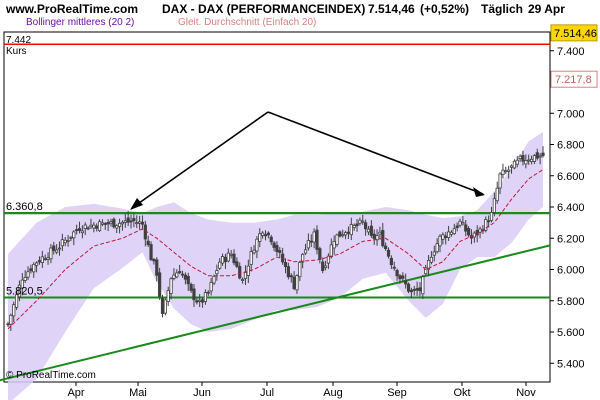 Image resolution: width=600 pixels, height=400 pixels. I want to click on y-tick-label: 6.800, so click(571, 146).